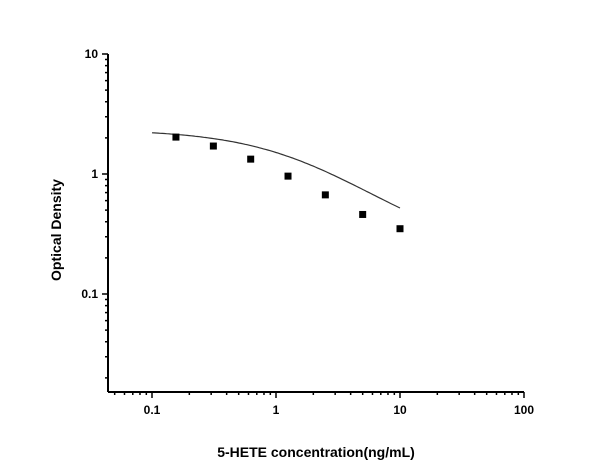 Image resolution: width=608 pixels, height=470 pixels. I want to click on fit-line, so click(276, 170).